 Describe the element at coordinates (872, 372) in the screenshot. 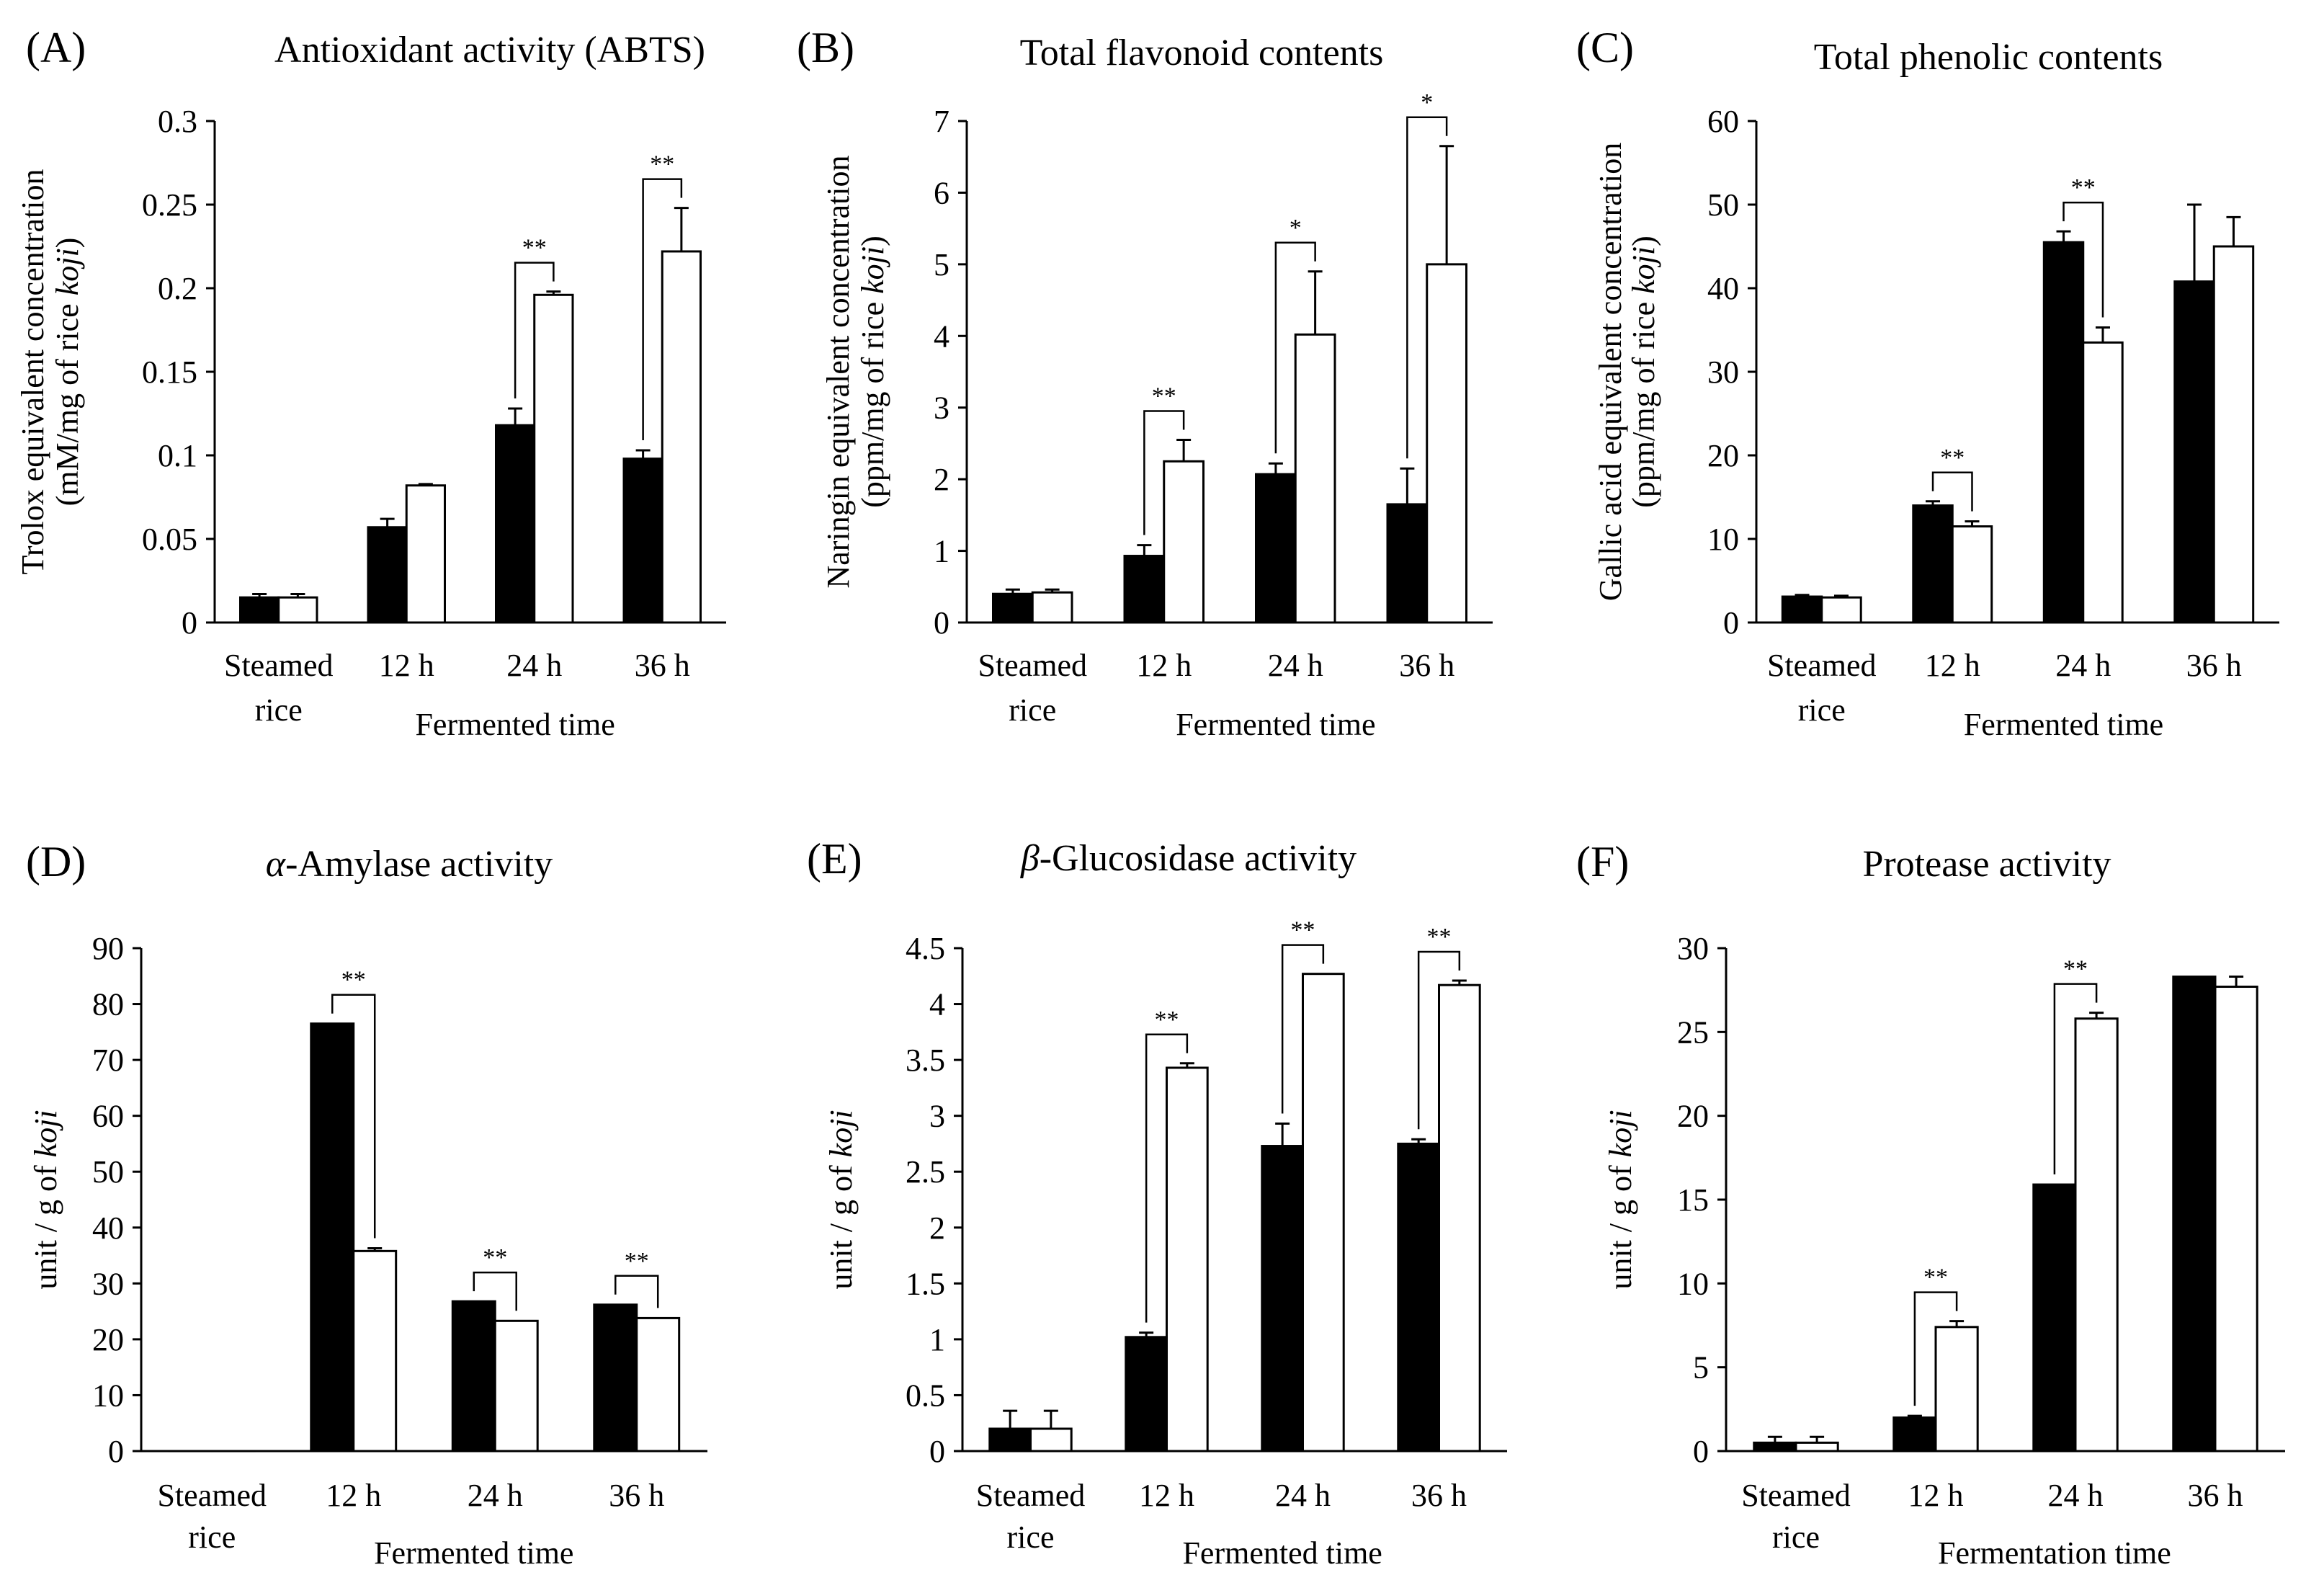

I see `y-axis-label-line2: (ppm/mg of rice koji)` at that location.